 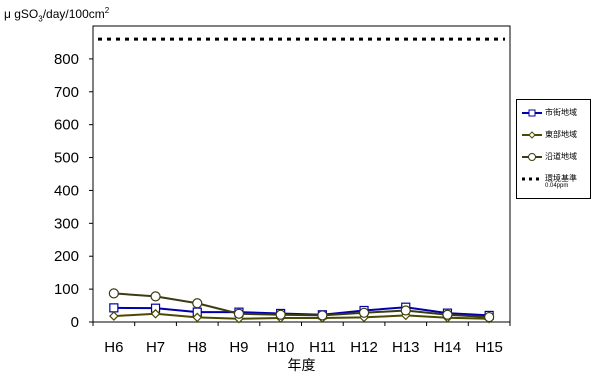 I want to click on x-tick-label: H8, so click(x=197, y=347).